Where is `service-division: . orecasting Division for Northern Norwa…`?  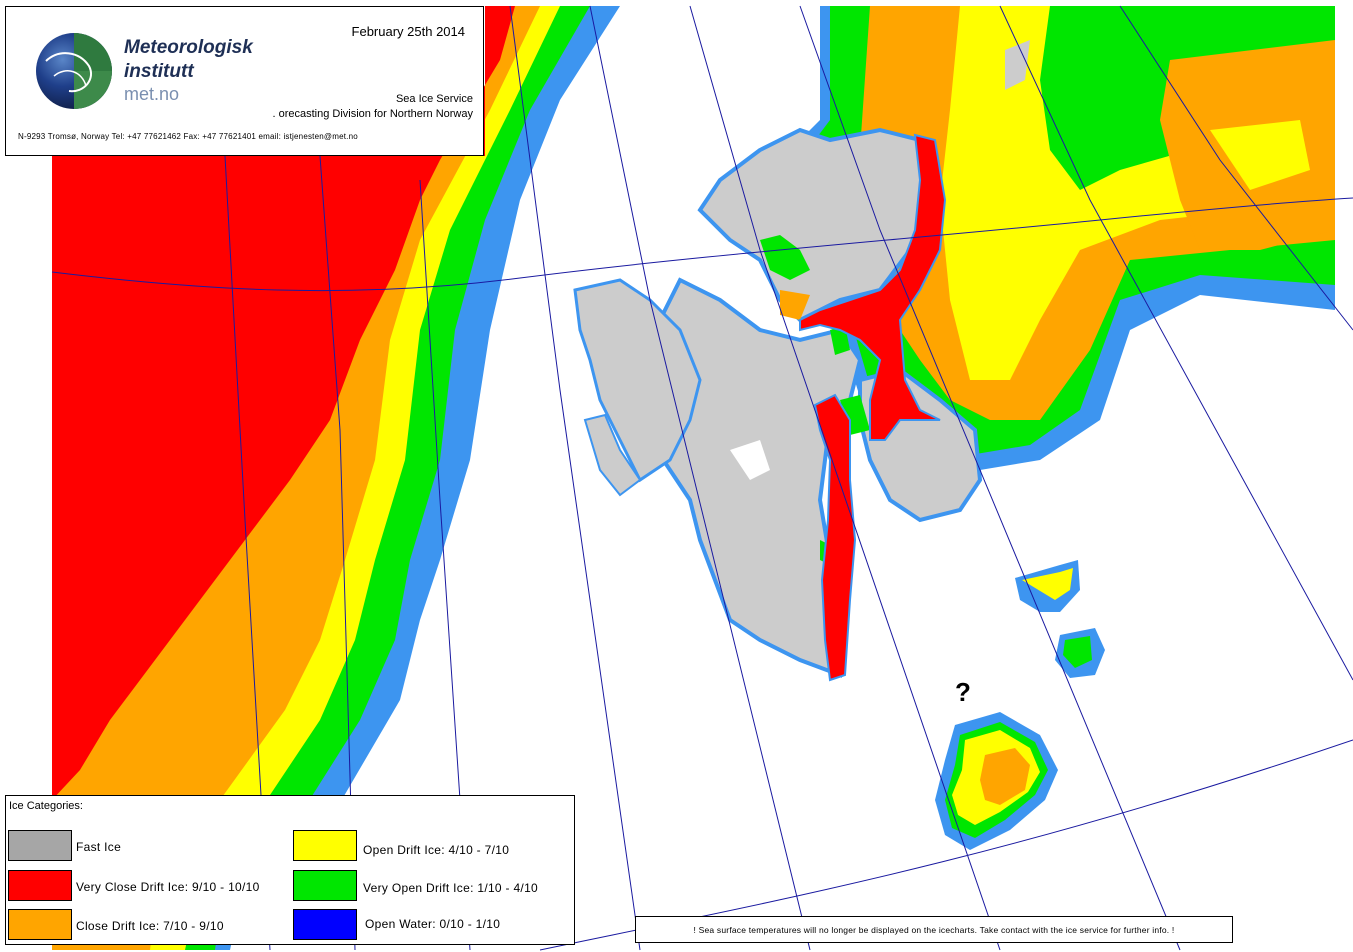
service-division: . orecasting Division for Northern Norwa… is located at coordinates (372, 114).